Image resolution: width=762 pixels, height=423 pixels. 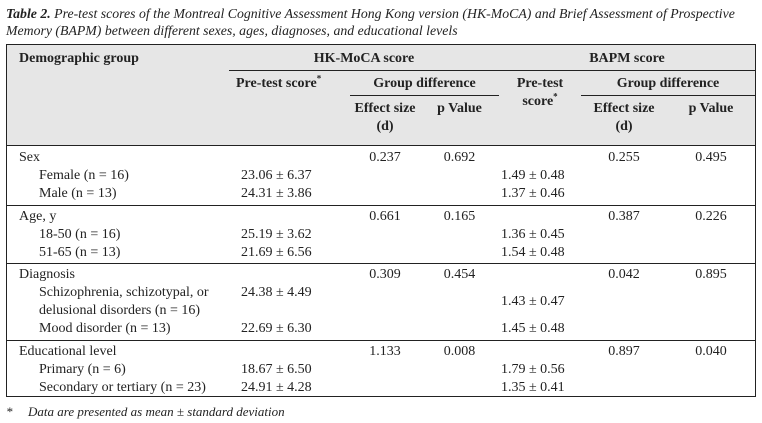 I want to click on primary-bapm-pretest: 1.79 ± 0.56, so click(x=533, y=369).